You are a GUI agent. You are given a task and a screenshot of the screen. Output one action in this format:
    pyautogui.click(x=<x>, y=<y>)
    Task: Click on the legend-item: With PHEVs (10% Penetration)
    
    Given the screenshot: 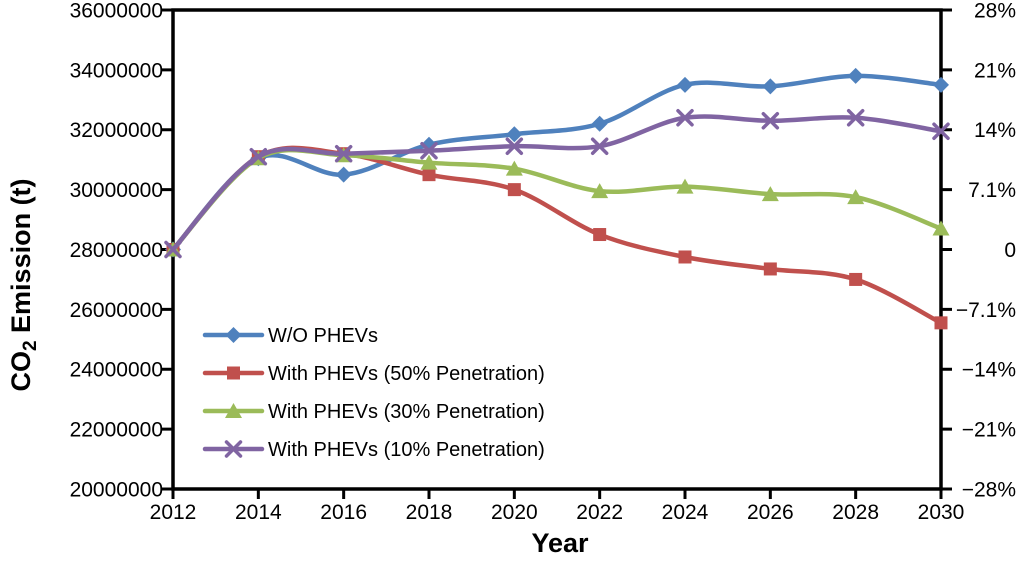 What is the action you would take?
    pyautogui.click(x=373, y=450)
    